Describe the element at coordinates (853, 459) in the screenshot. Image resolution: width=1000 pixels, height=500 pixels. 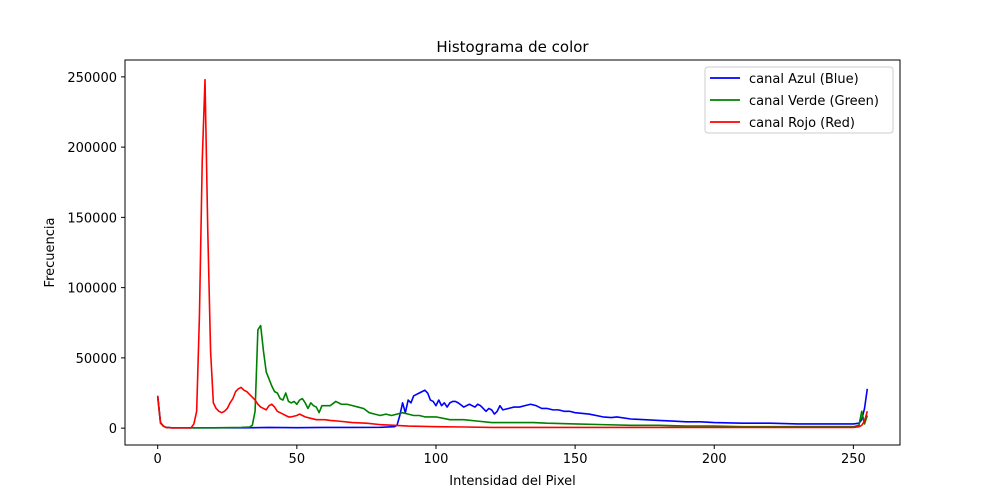
I see `x-tick-label-5: 250` at that location.